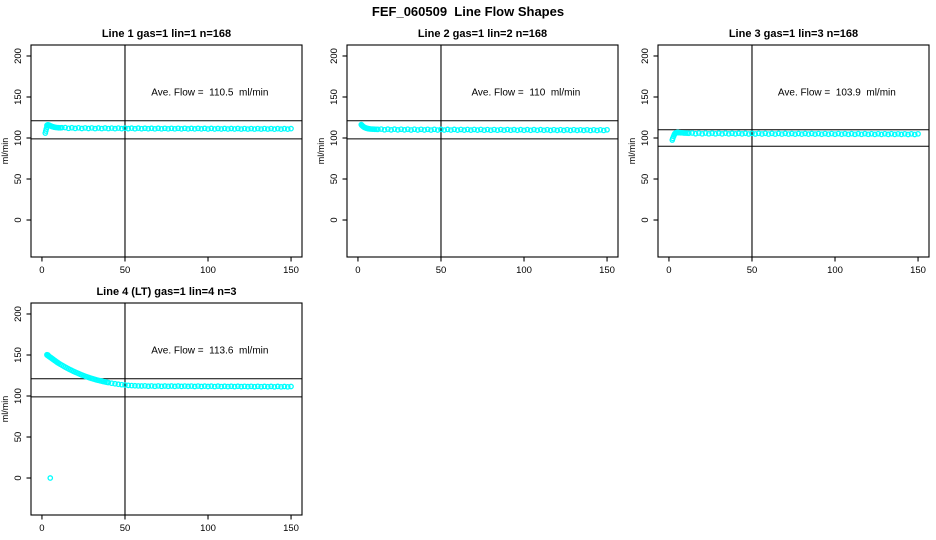 This screenshot has height=540, width=936. Describe the element at coordinates (291, 270) in the screenshot. I see `x-tick-label: 150` at that location.